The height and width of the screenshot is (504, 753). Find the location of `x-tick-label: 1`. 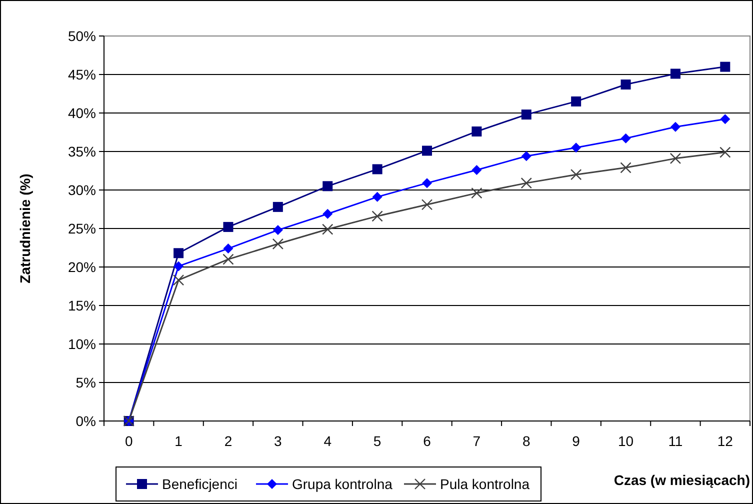

x-tick-label: 1 is located at coordinates (178, 441).